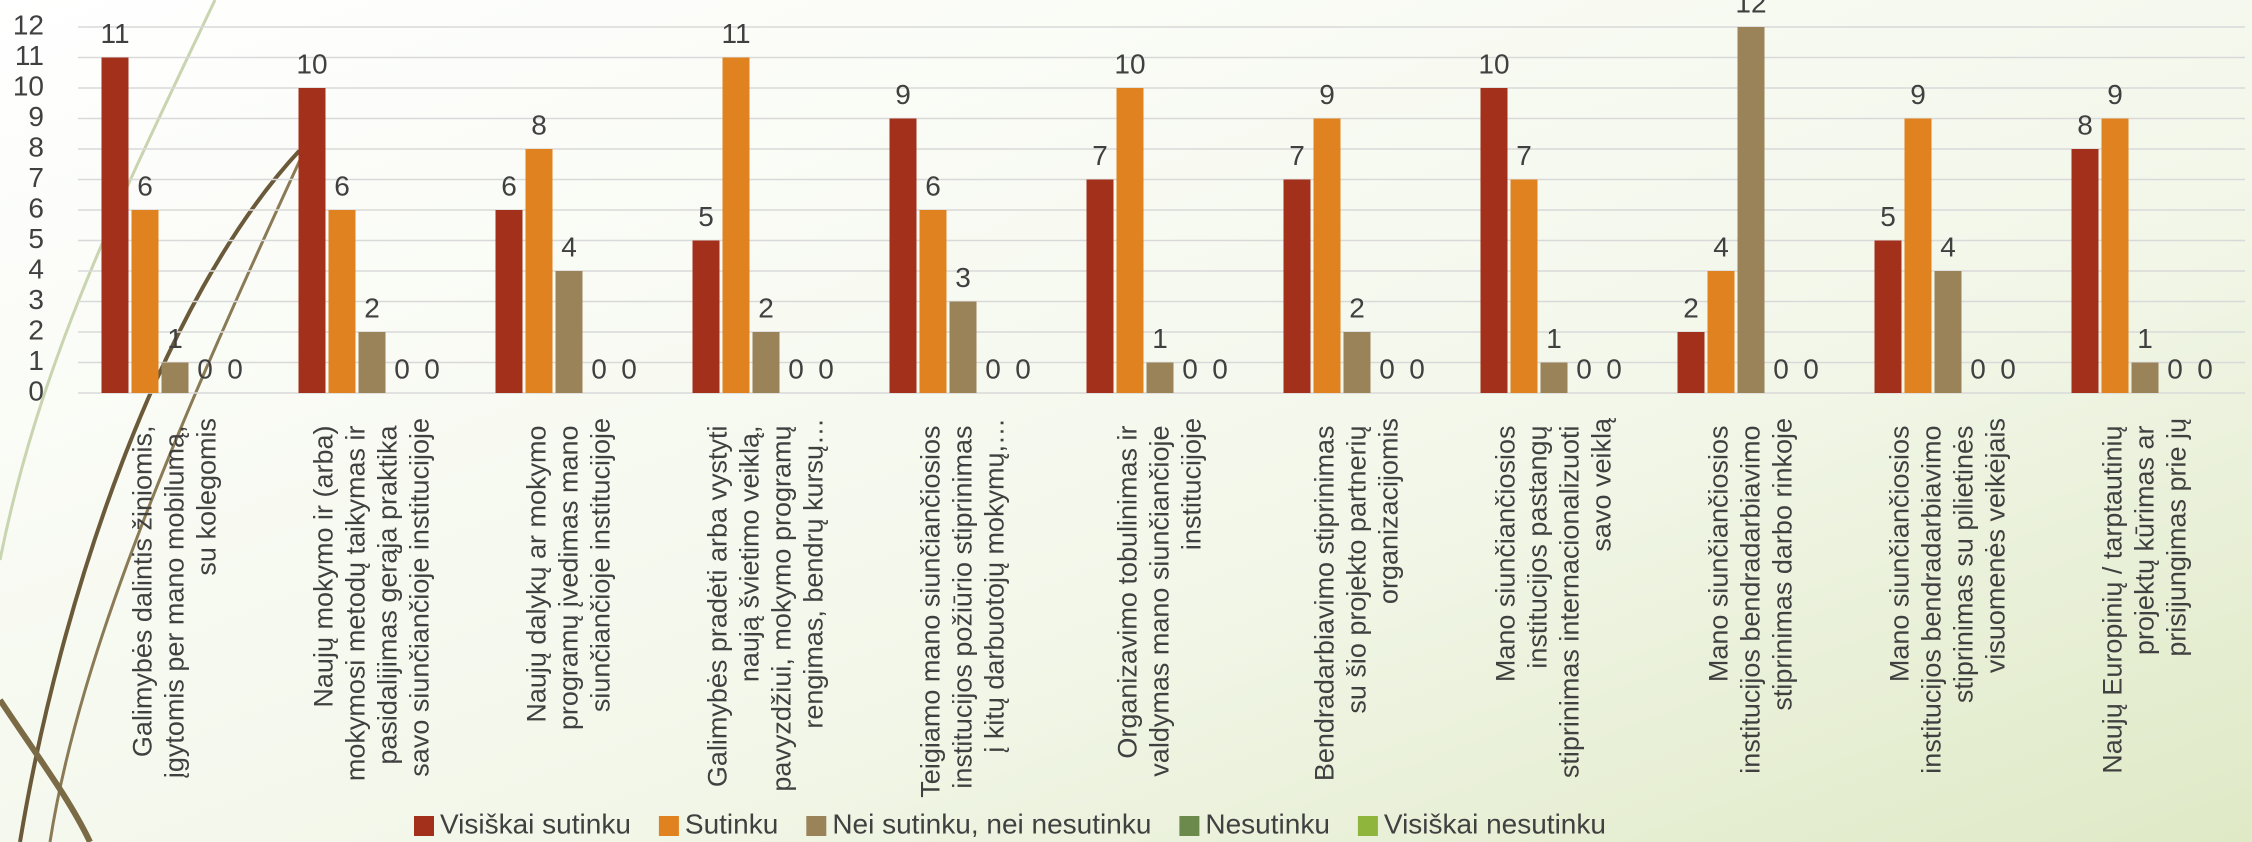 The width and height of the screenshot is (2252, 842). What do you see at coordinates (28, 24) in the screenshot?
I see `y-tick-label: 12` at bounding box center [28, 24].